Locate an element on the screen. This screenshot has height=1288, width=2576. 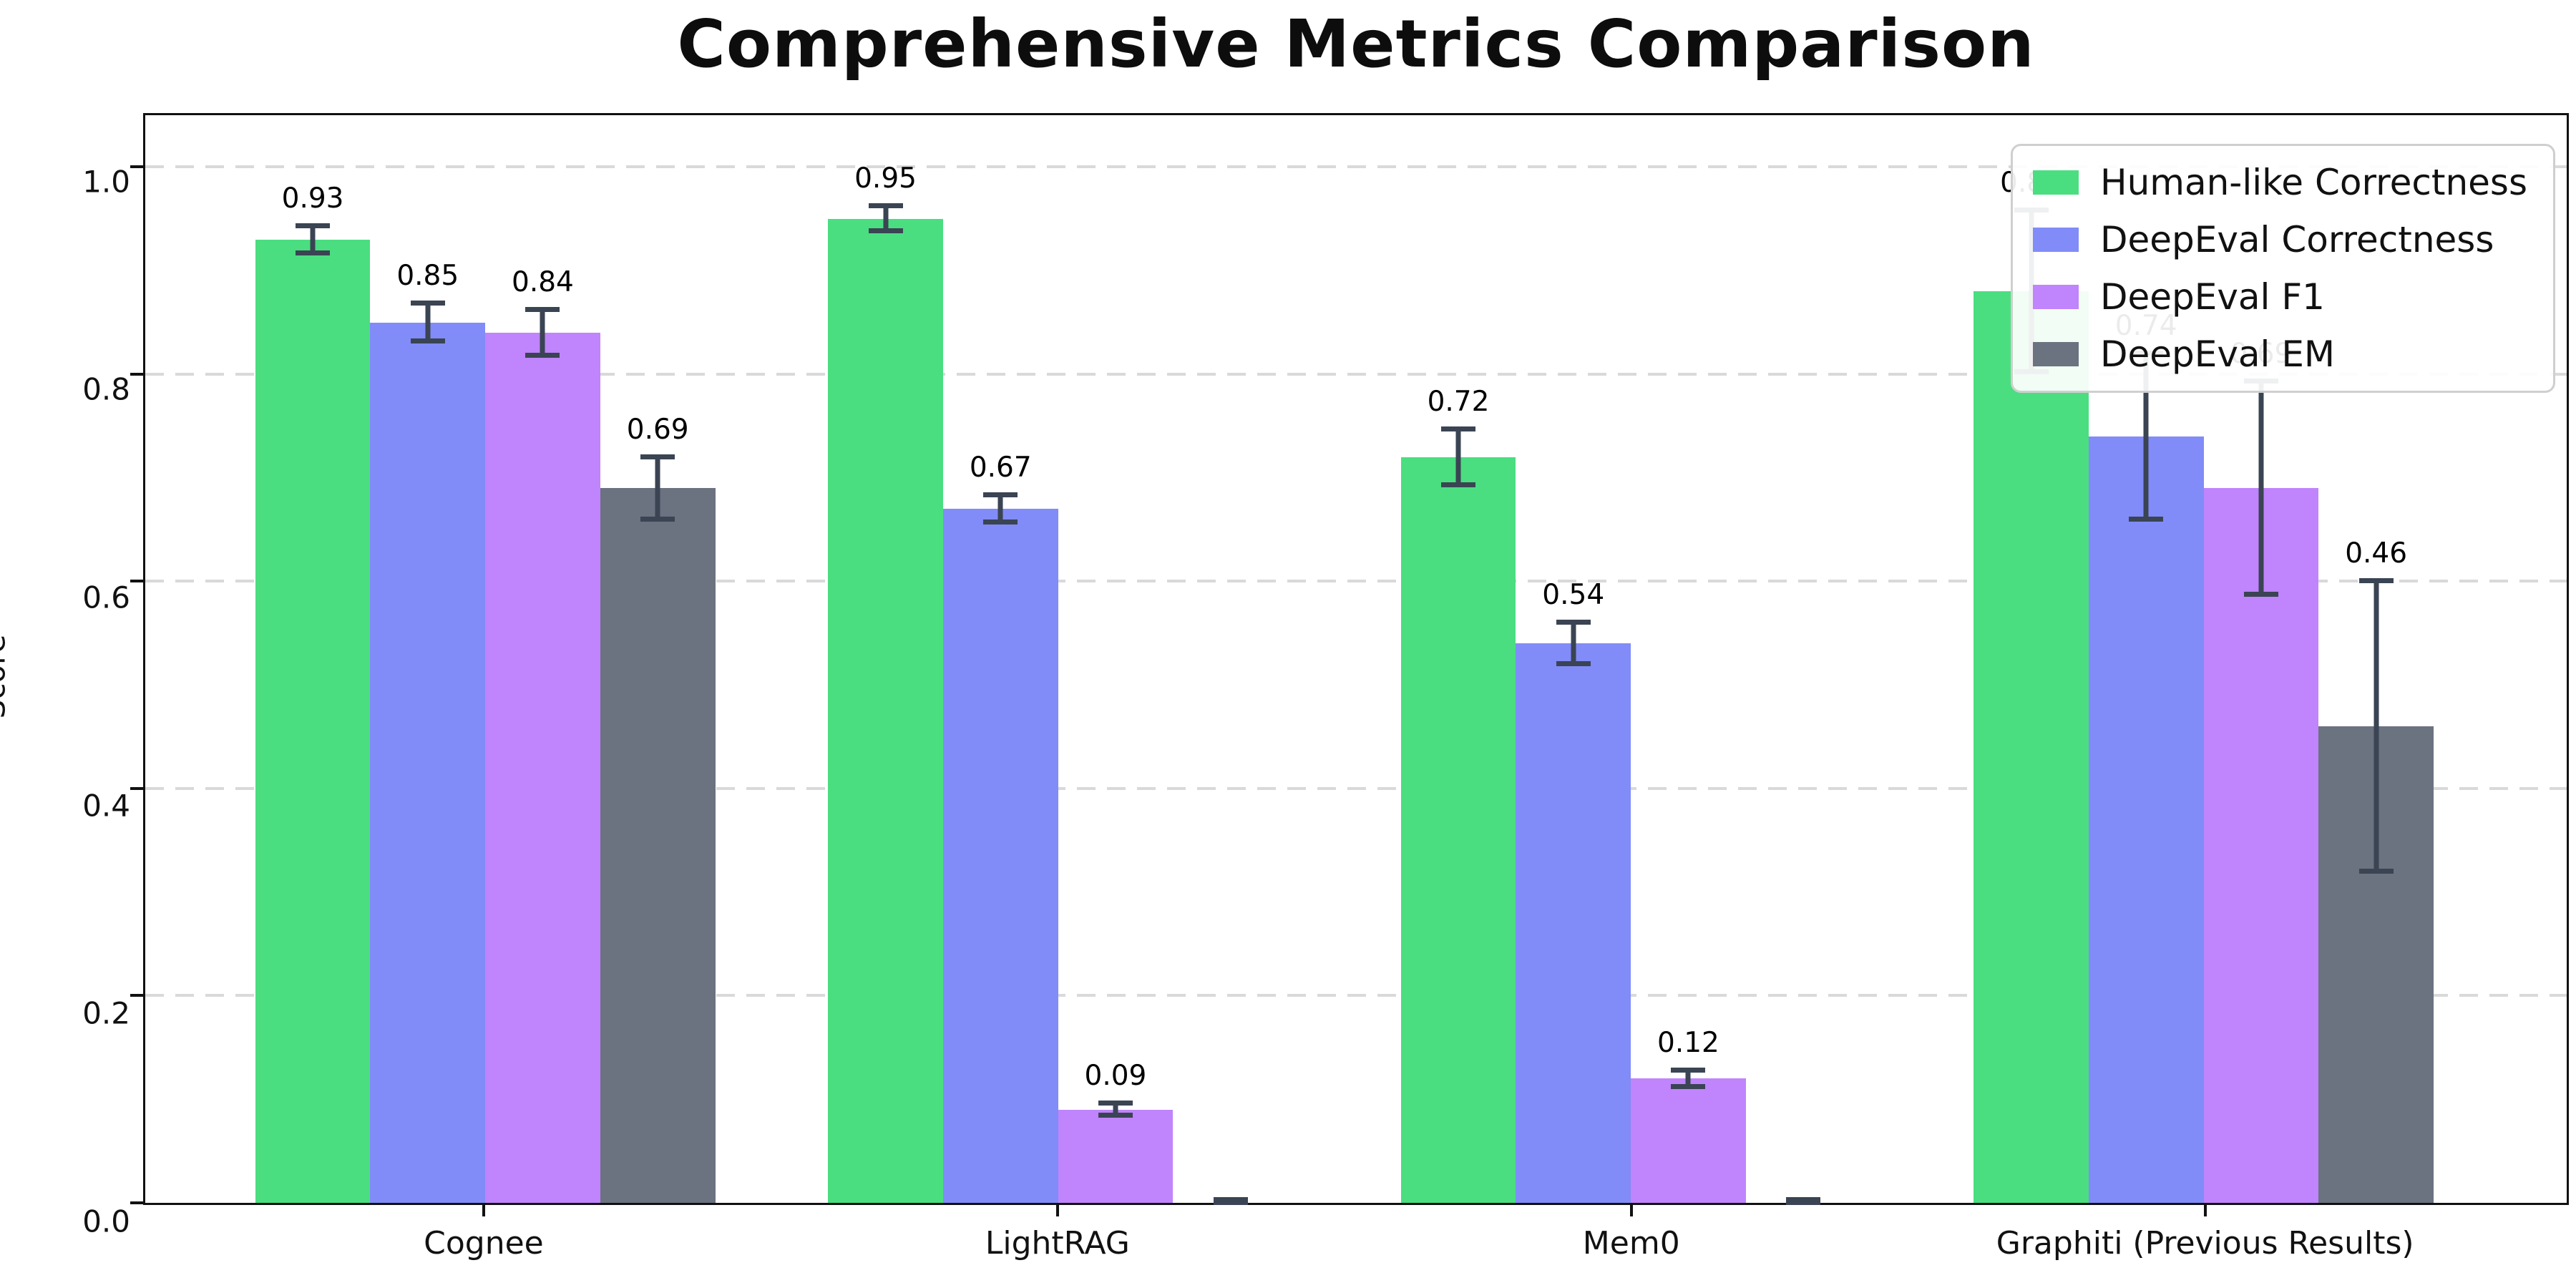
error-cap-bottom-deepeval-em-cognee is located at coordinates (657, 519).